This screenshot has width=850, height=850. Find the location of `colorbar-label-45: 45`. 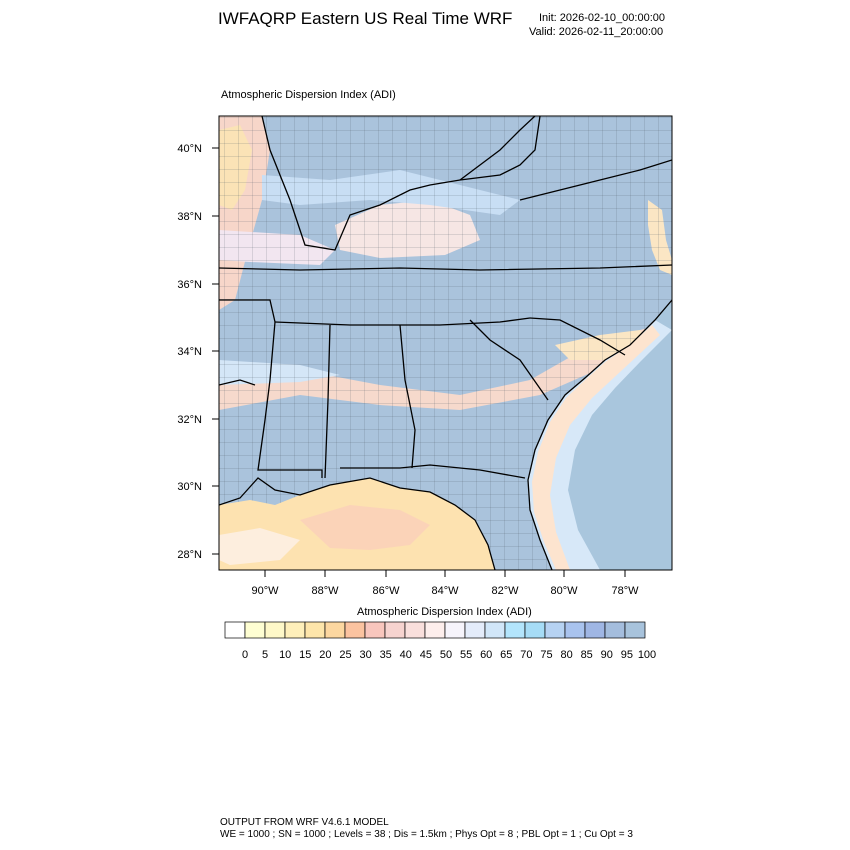

colorbar-label-45: 45 is located at coordinates (426, 655).